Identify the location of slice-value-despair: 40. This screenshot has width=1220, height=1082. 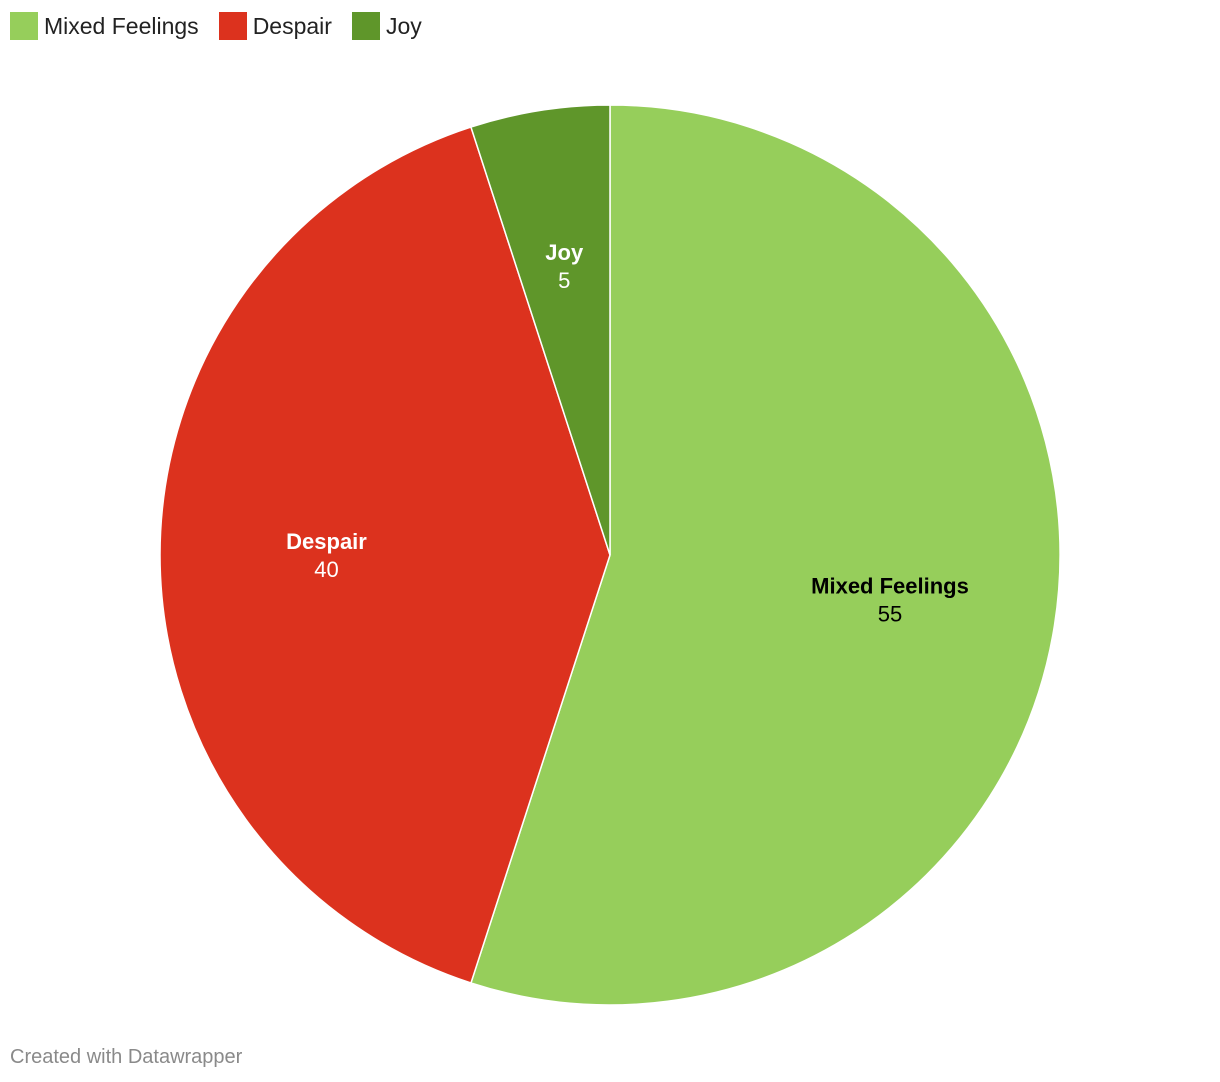
(326, 569).